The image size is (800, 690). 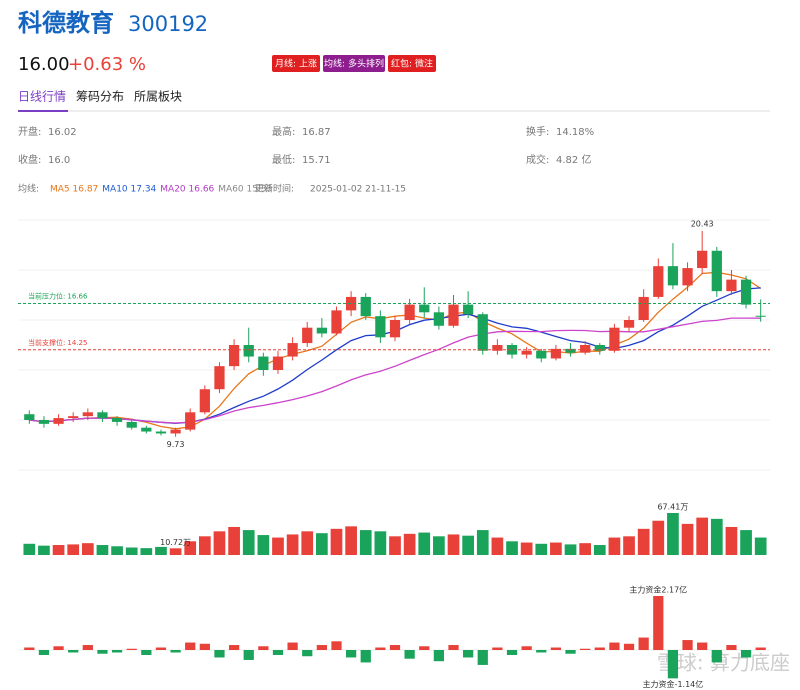 I want to click on flow-label: 主力资金2.17亿, so click(x=658, y=590).